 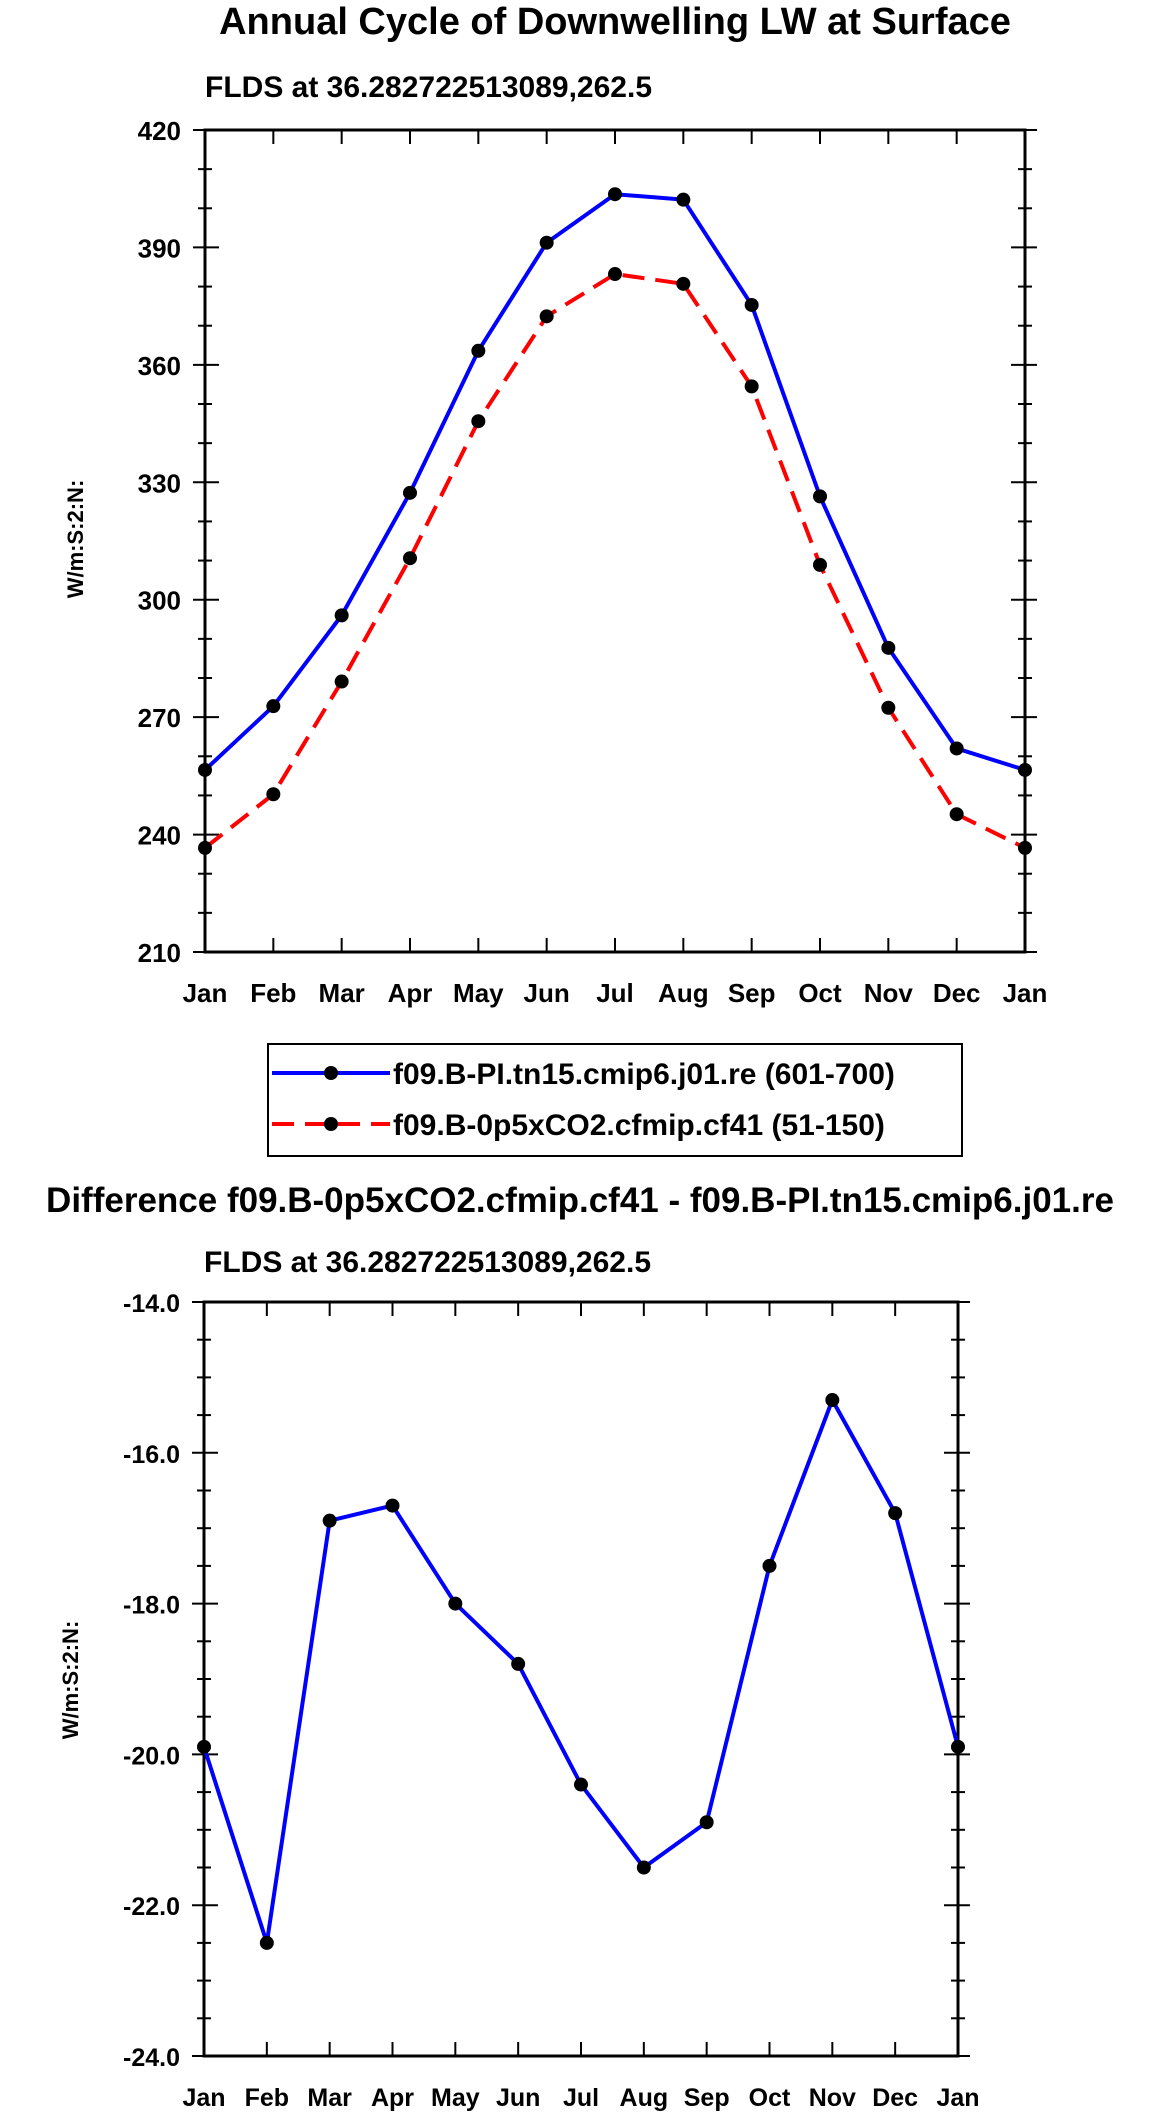 I want to click on y-tick-label: 390, so click(x=159, y=248).